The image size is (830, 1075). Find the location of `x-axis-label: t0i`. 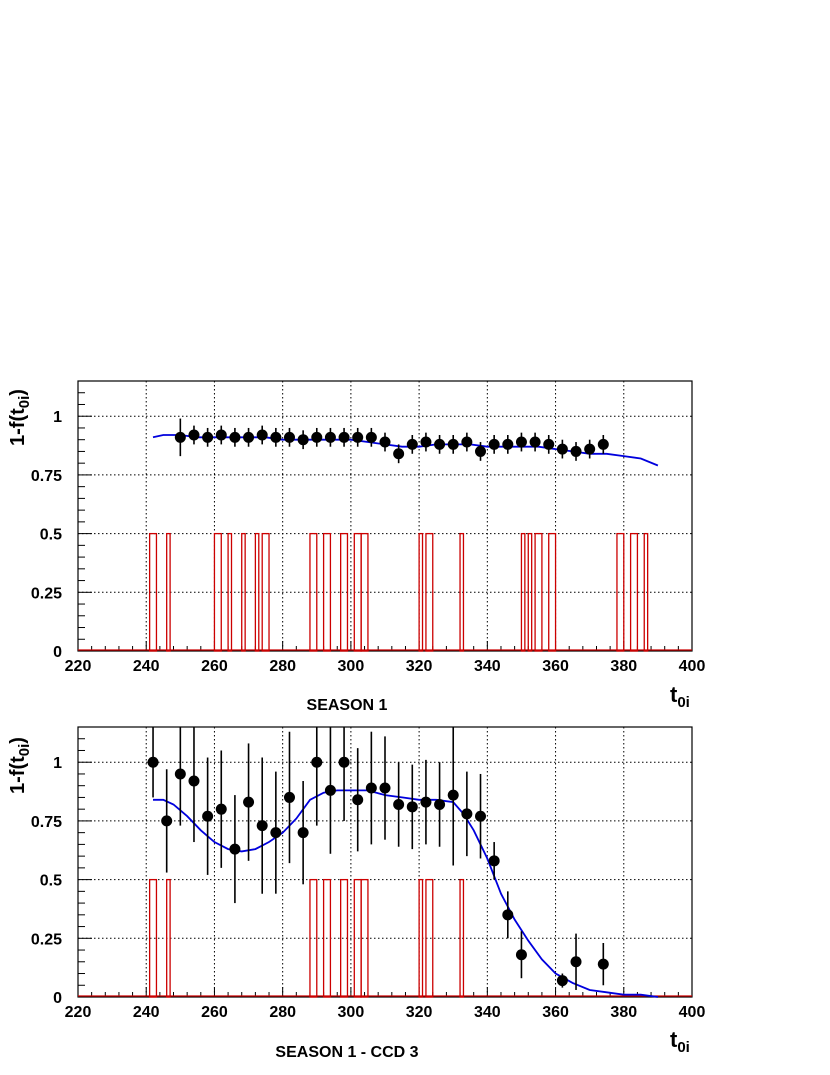

x-axis-label: t0i is located at coordinates (680, 1041).